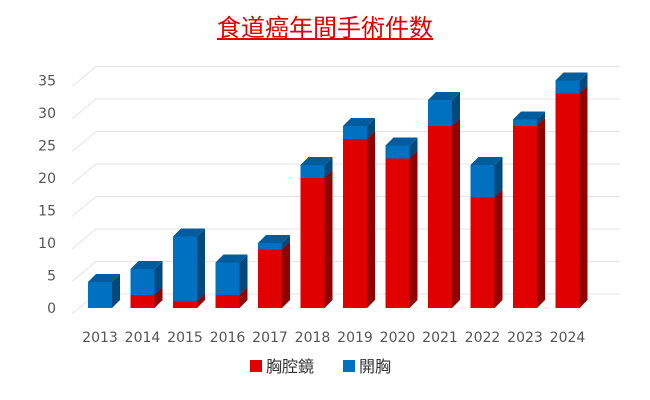 This screenshot has height=400, width=650. I want to click on y-tick-label: 10, so click(47, 244).